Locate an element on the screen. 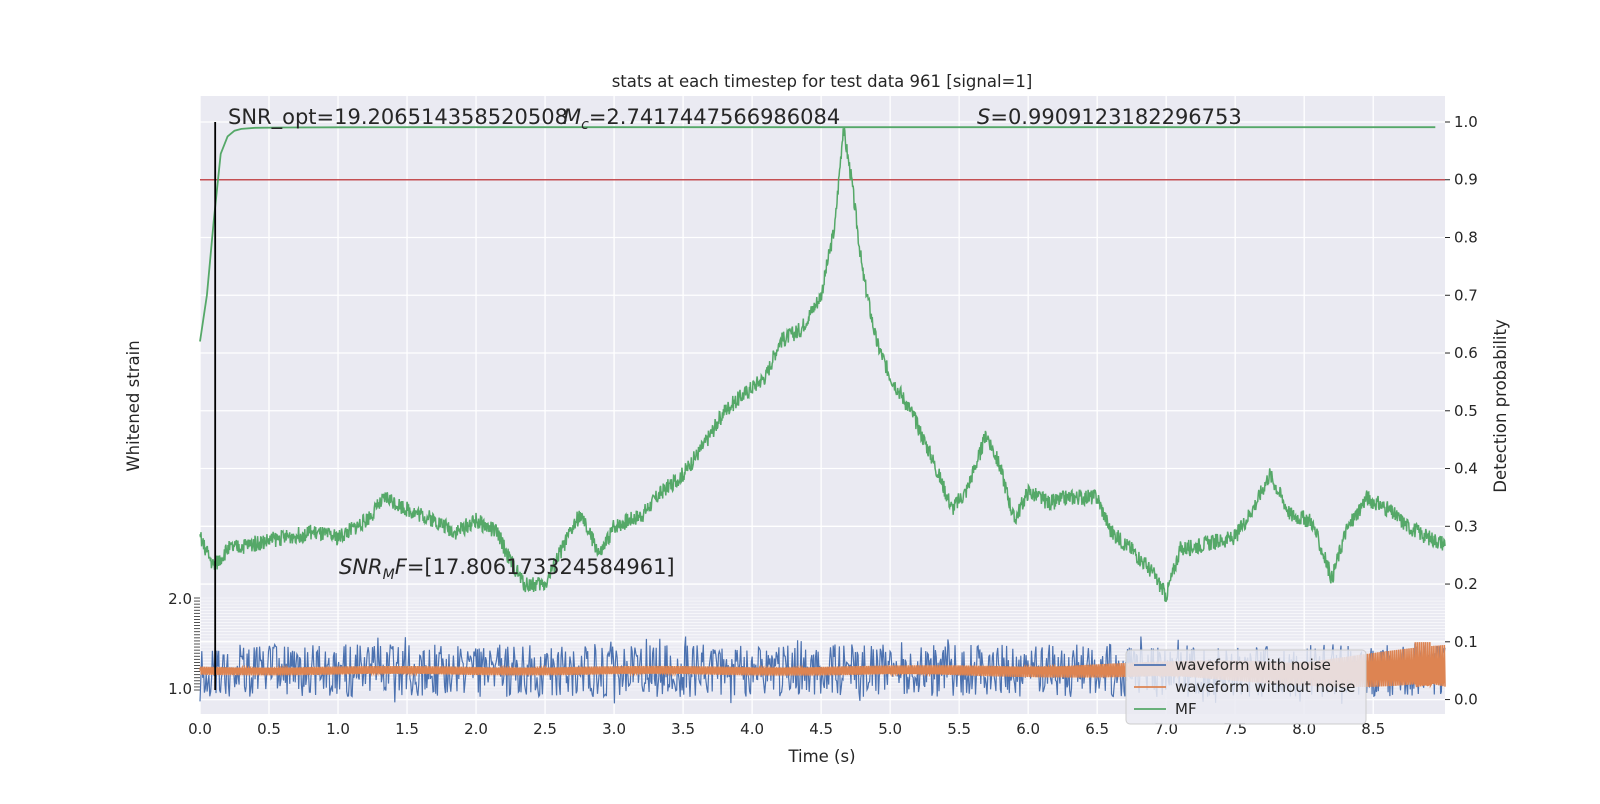  y-tick-label-right: 0.2 is located at coordinates (1466, 584).